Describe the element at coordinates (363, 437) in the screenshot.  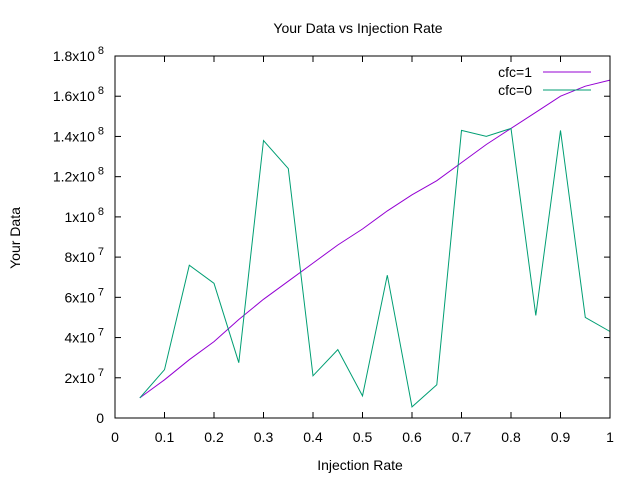
I see `x-tick-label: 0.5` at that location.